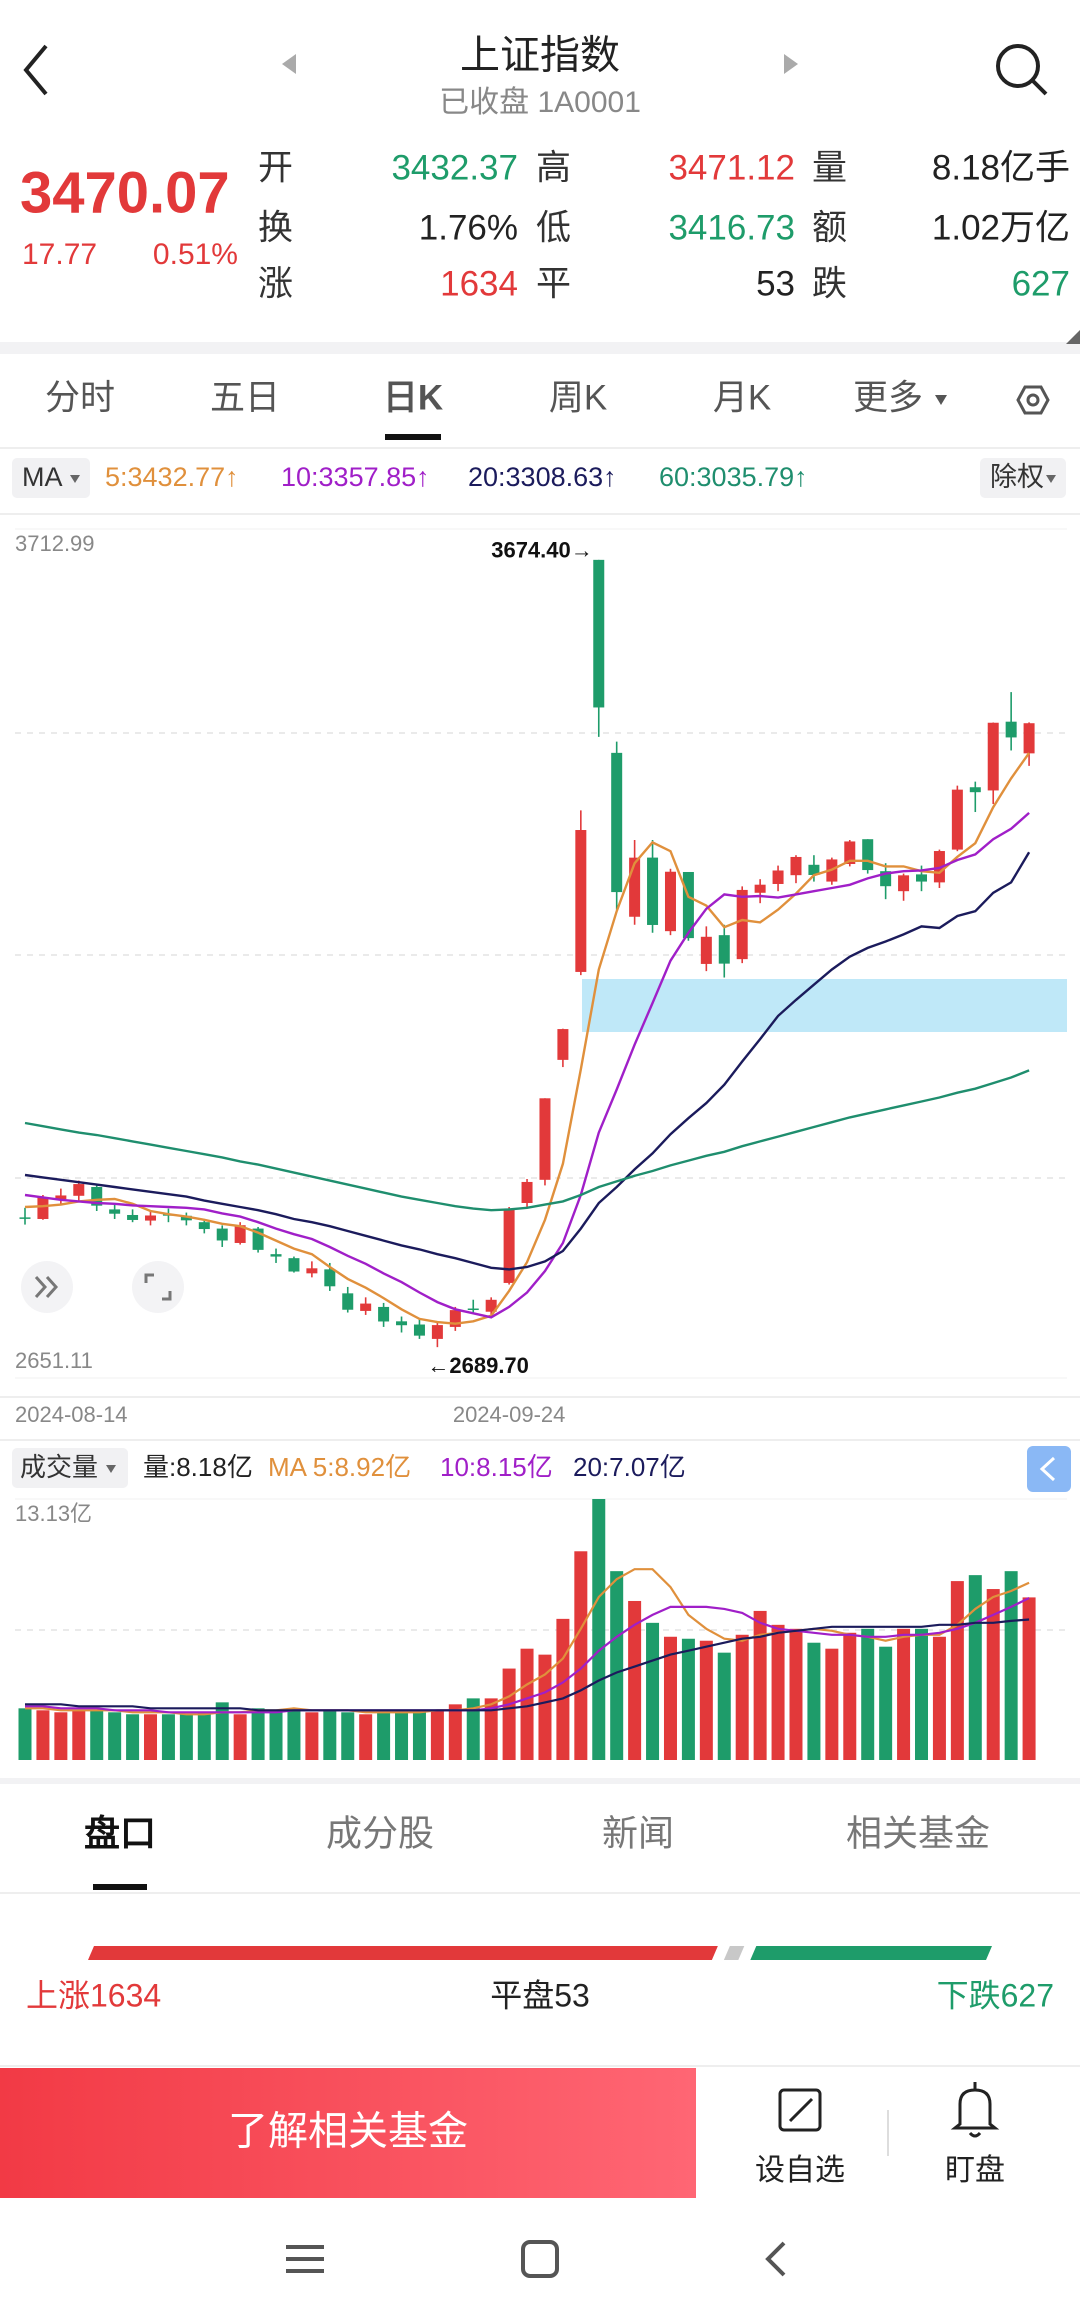 This screenshot has width=1080, height=2323. Describe the element at coordinates (158, 1287) in the screenshot. I see `fullscreen-button` at that location.